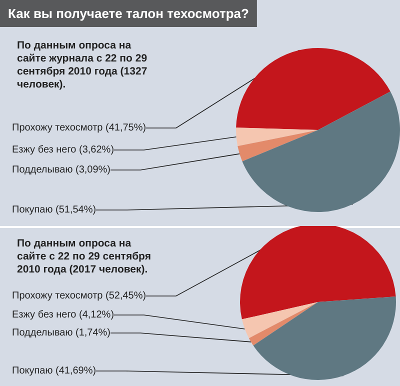 Image resolution: width=400 pixels, height=386 pixels. What do you see at coordinates (85, 257) in the screenshot?
I see `text: По данным опроса на сайте с 22 по 29 сентября 2010 года (2017 человек).` at bounding box center [85, 257].